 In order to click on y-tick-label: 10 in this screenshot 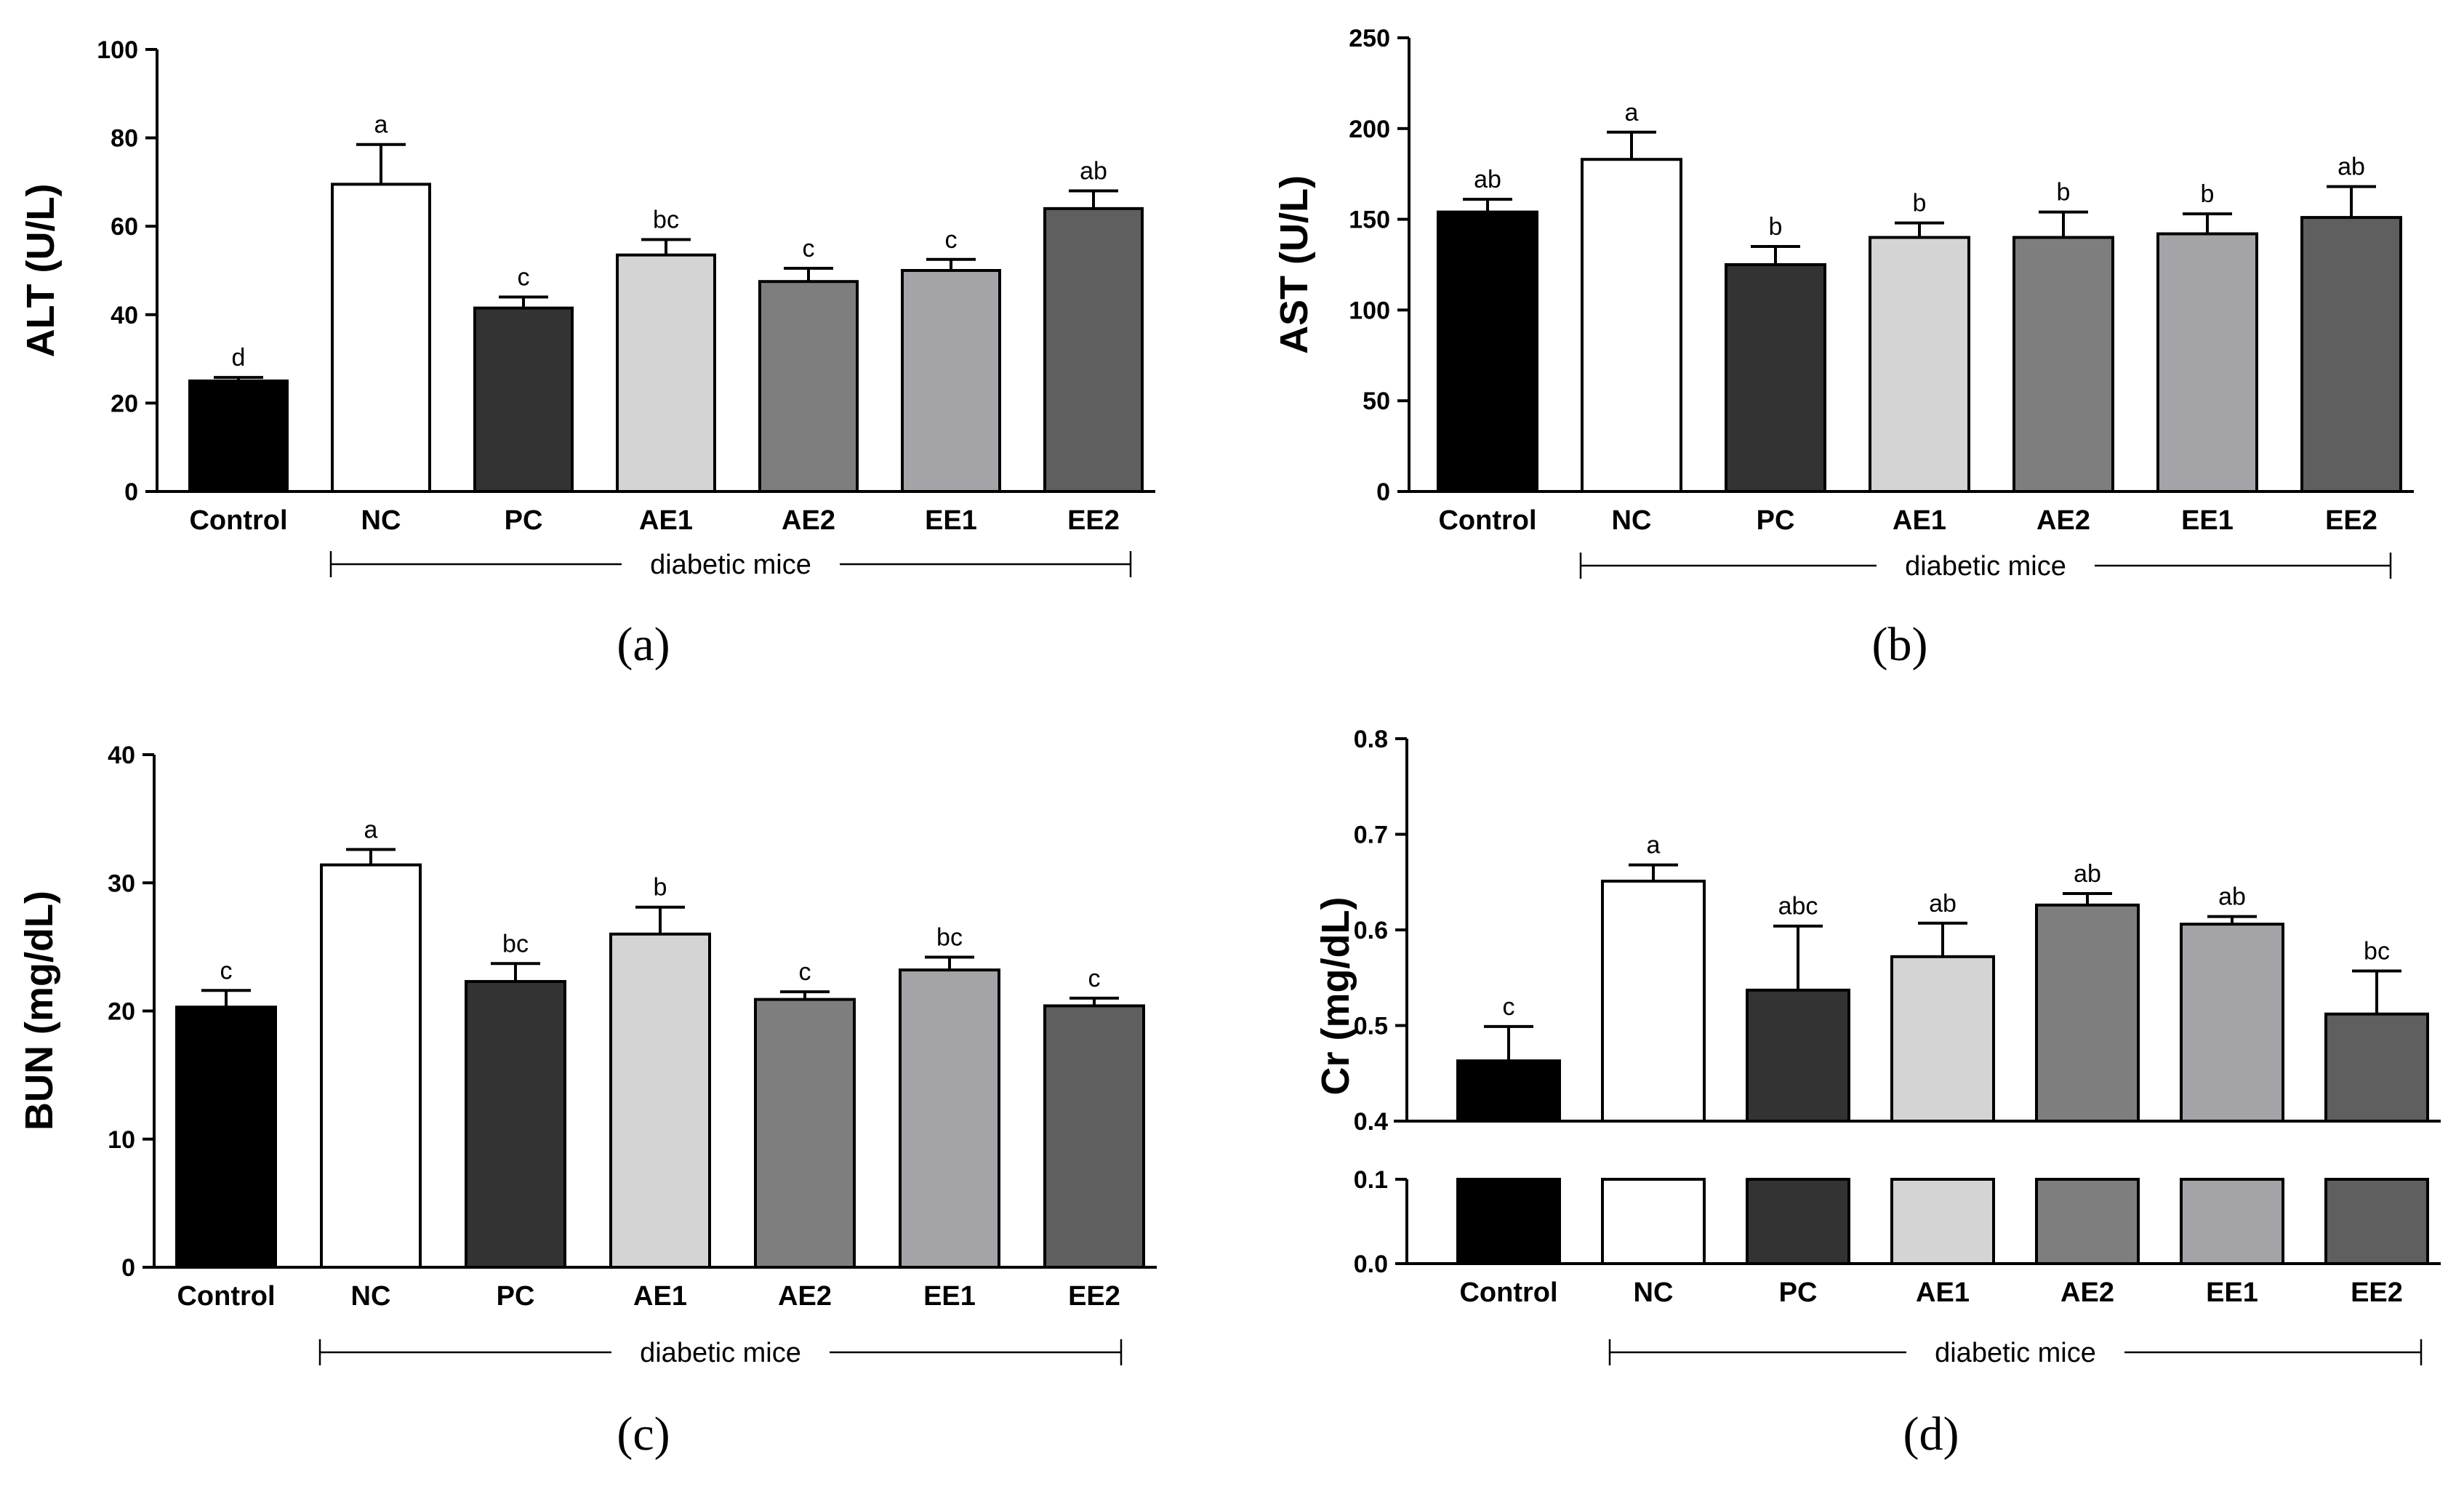, I will do `click(122, 1140)`.